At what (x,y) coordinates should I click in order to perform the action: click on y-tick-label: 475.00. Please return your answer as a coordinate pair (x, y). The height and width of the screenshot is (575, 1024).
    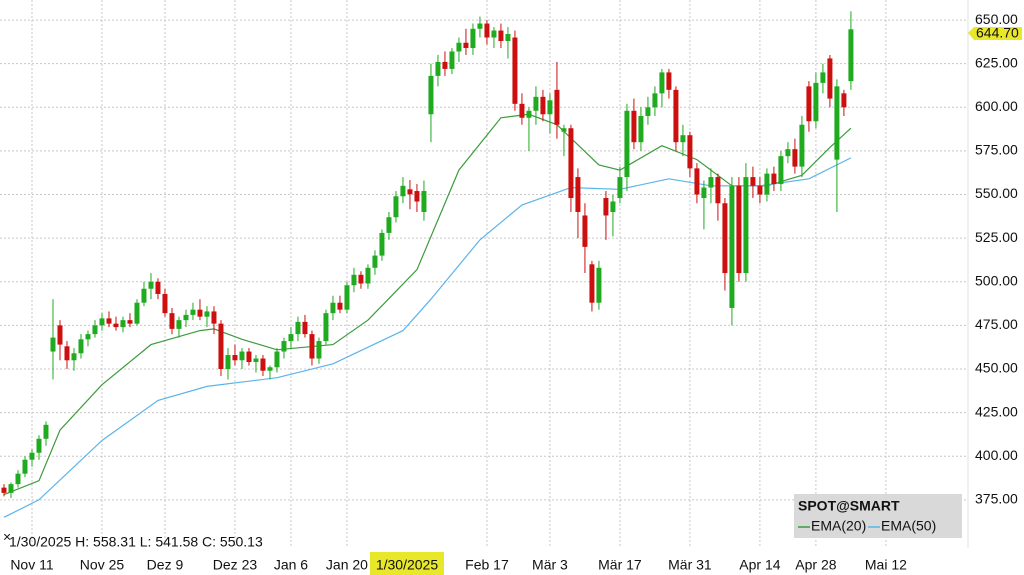
    Looking at the image, I should click on (996, 324).